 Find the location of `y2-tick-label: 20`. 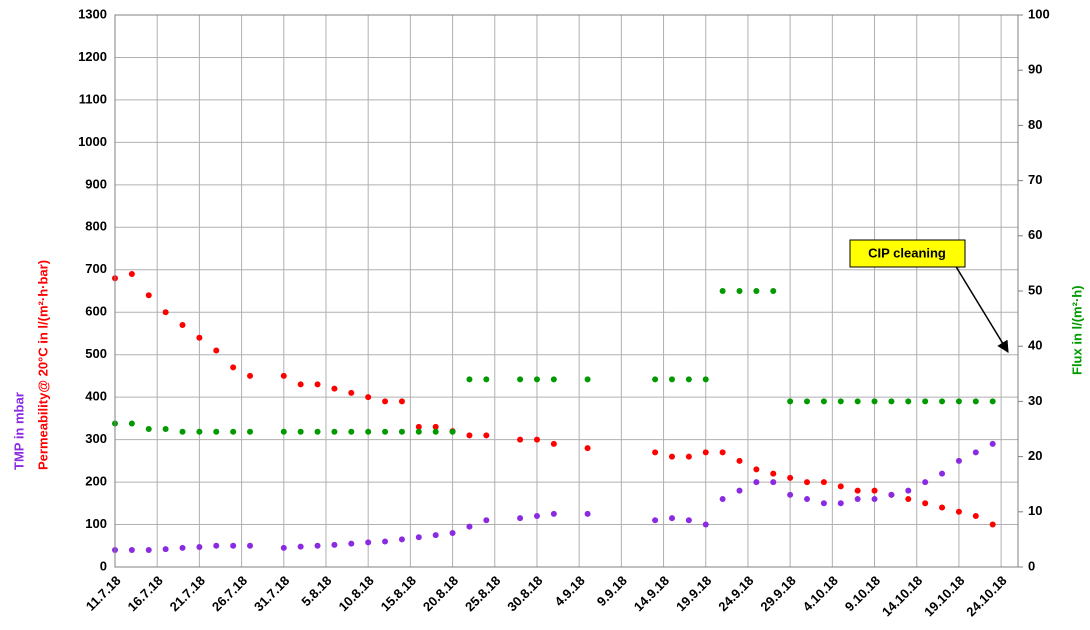

y2-tick-label: 20 is located at coordinates (1035, 455).